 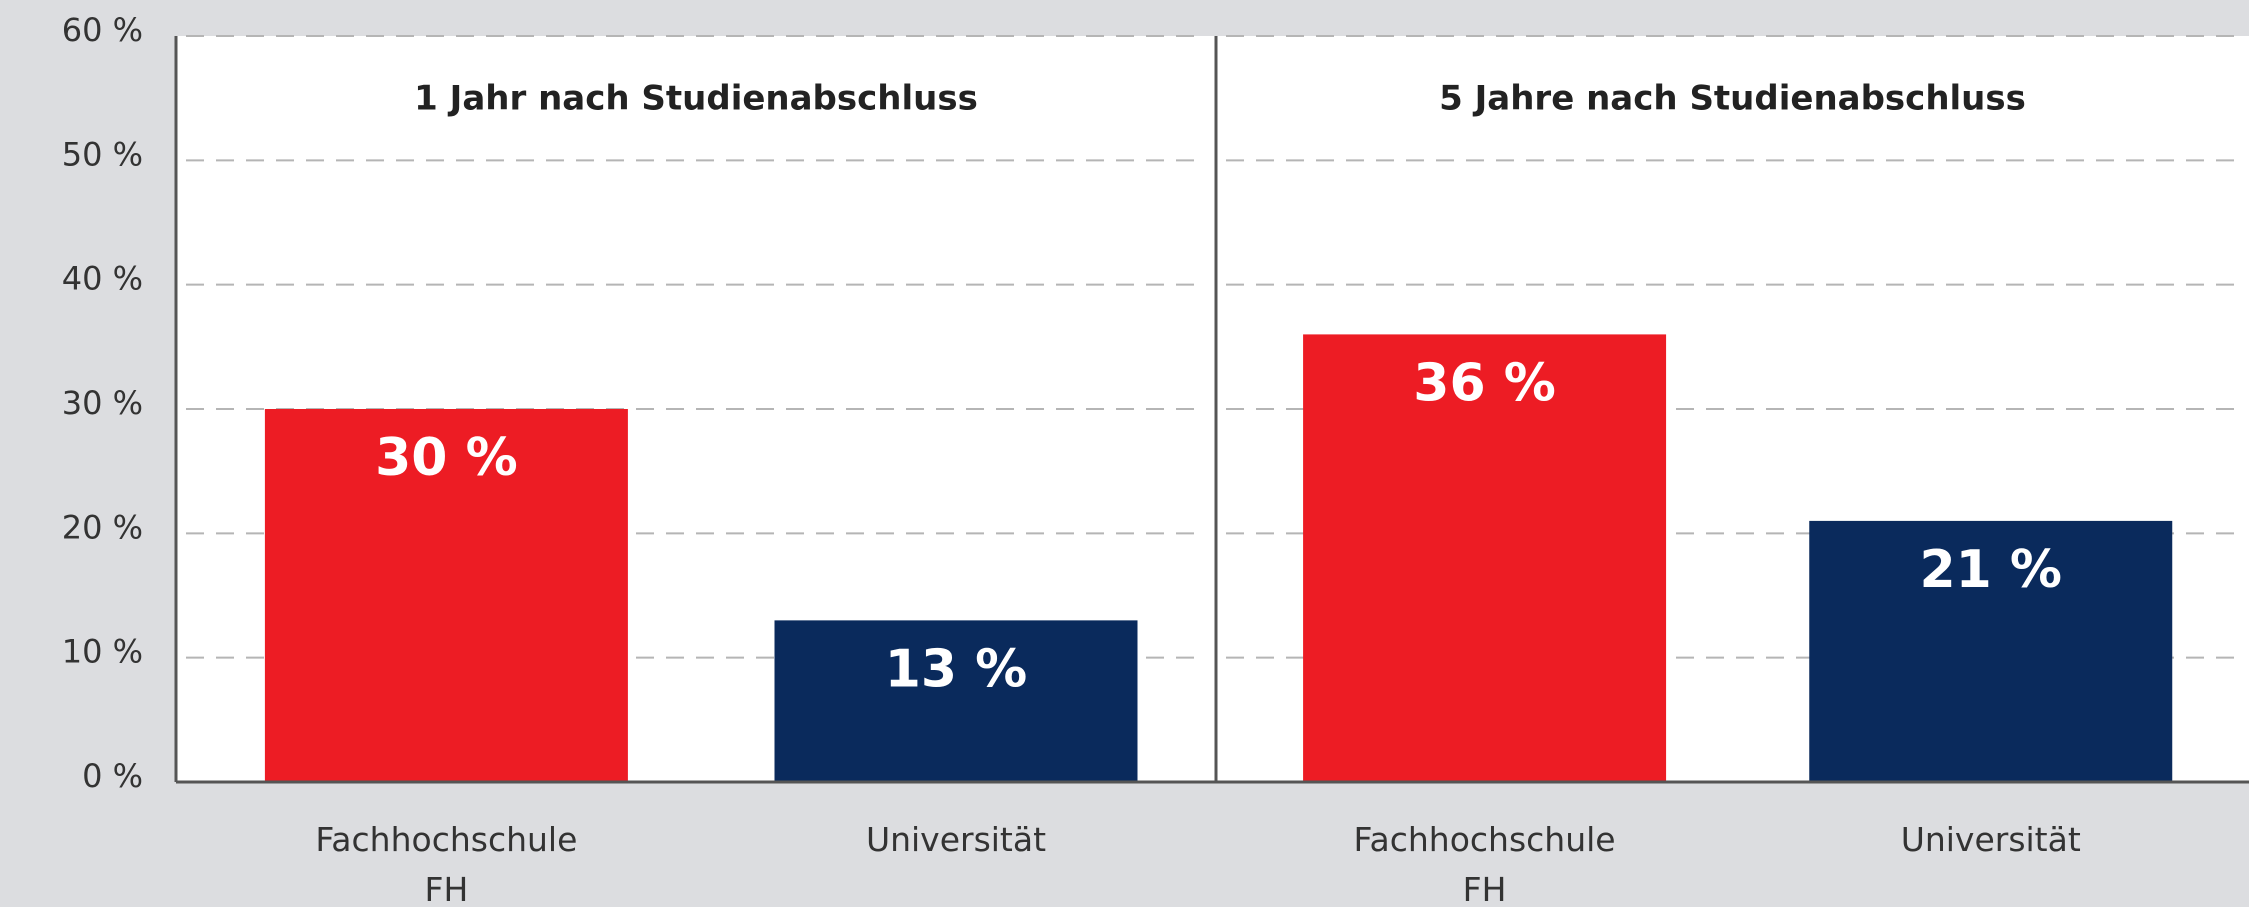 What do you see at coordinates (1990, 570) in the screenshot?
I see `value-label: 21 %` at bounding box center [1990, 570].